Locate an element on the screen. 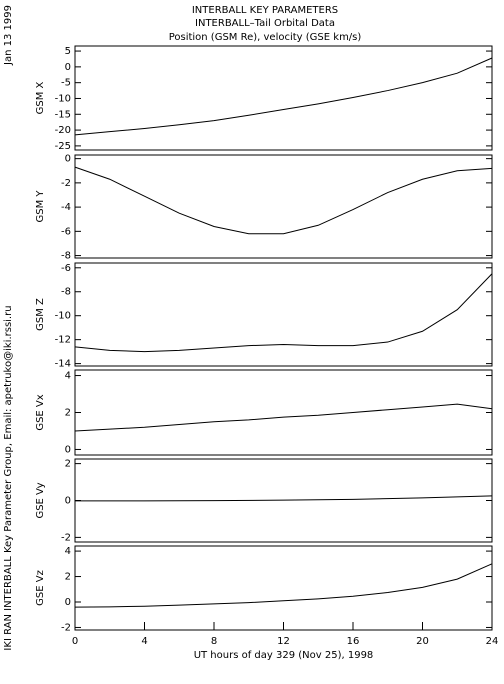 The width and height of the screenshot is (504, 684). y-axis-label: GSE Vx is located at coordinates (40, 412).